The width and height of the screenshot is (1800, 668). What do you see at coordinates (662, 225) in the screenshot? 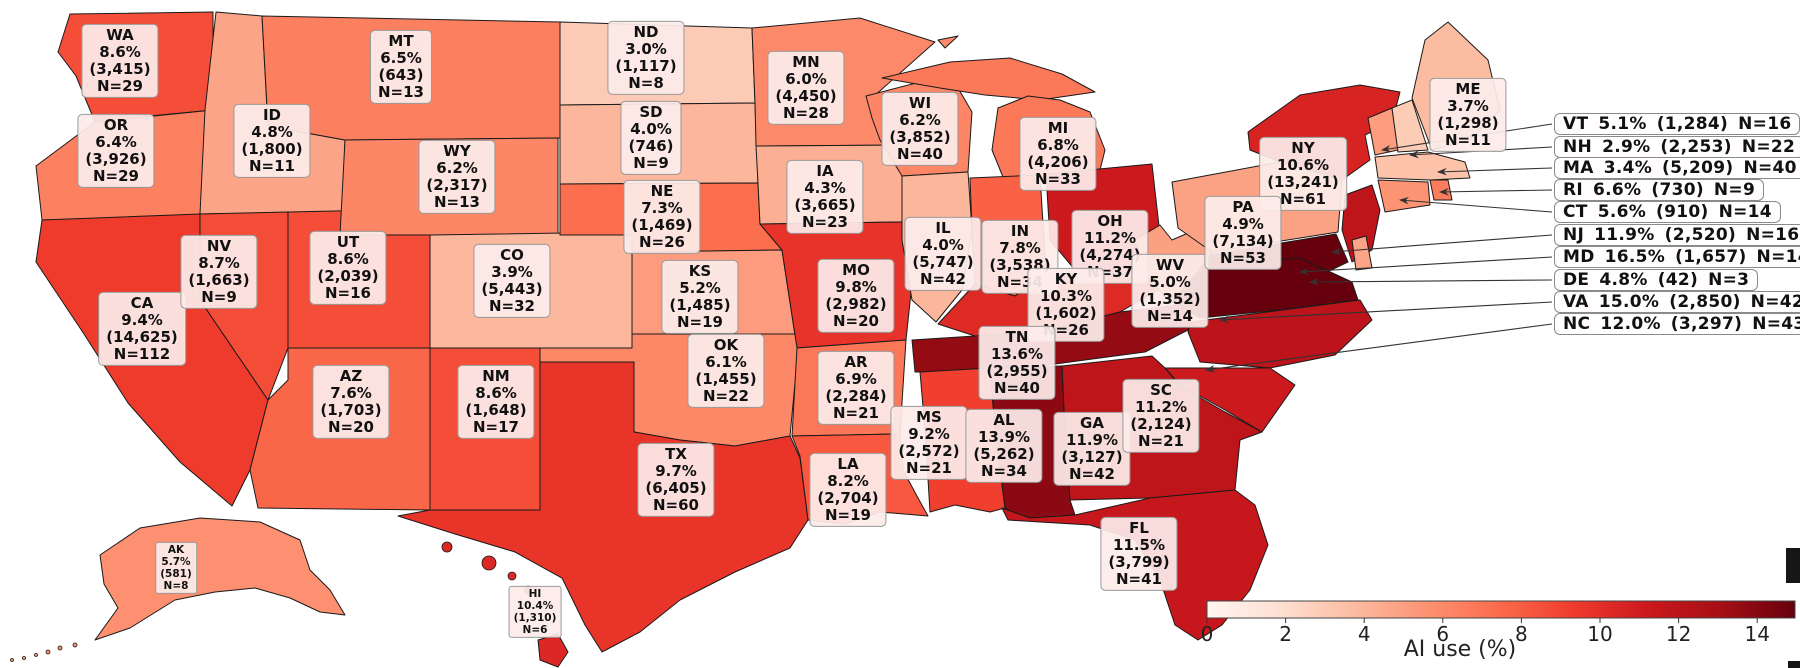
I see `state-sample: (1,469)` at bounding box center [662, 225].